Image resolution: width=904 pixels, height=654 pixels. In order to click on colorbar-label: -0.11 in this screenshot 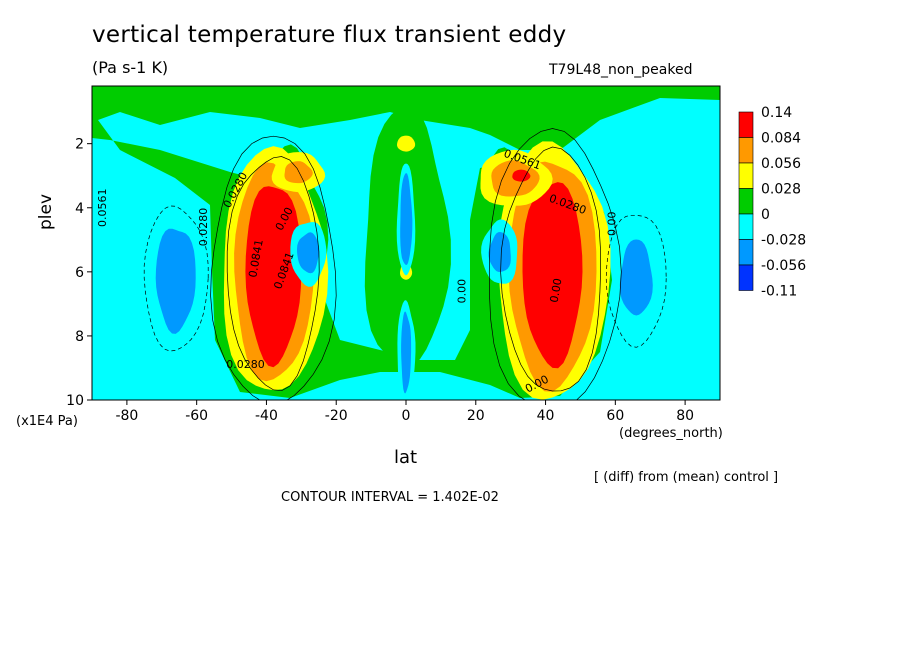, I will do `click(779, 292)`.